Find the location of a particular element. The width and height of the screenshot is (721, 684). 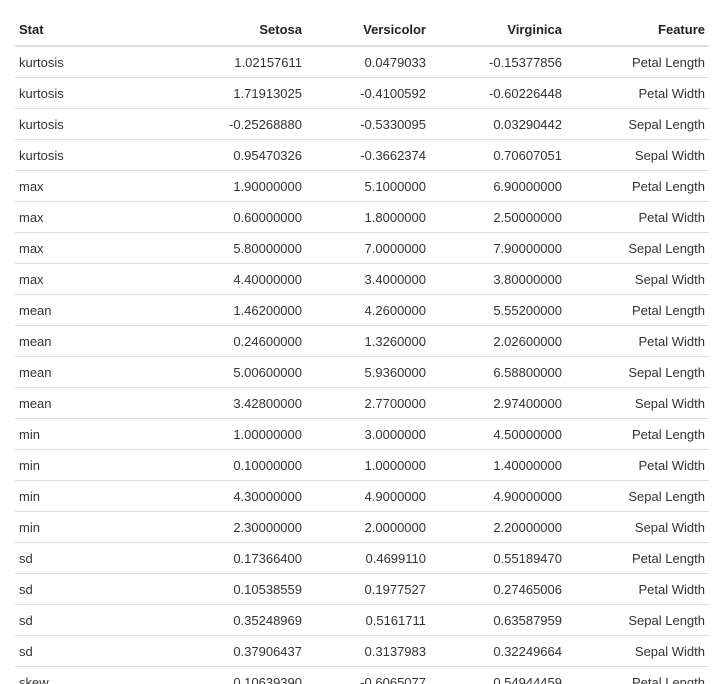

cell-versicolor: -0.5330095 is located at coordinates (368, 124).